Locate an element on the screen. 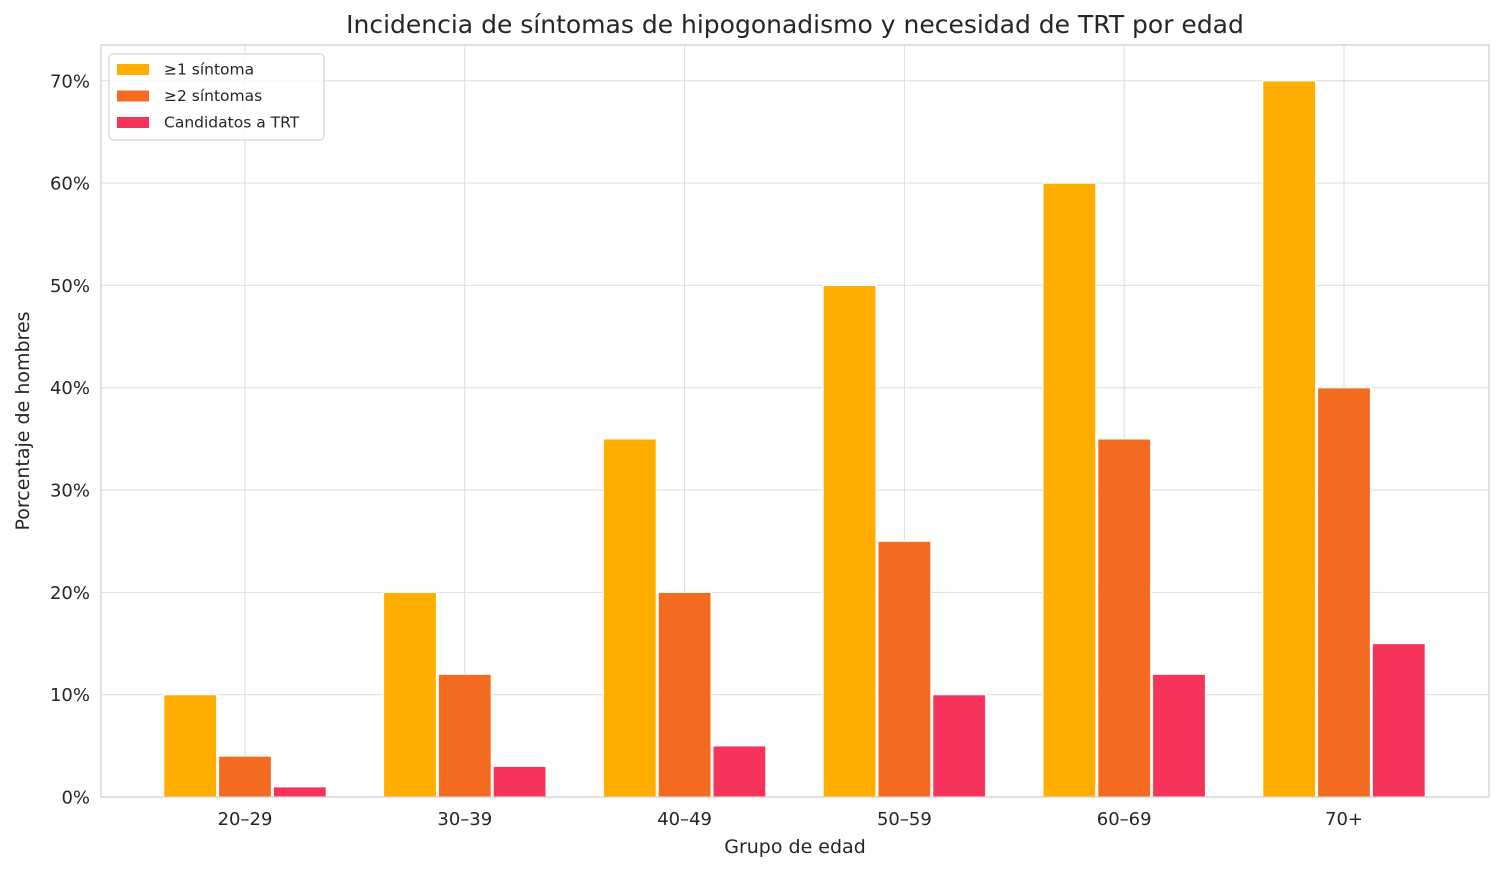 The height and width of the screenshot is (874, 1500). x-tick-label: 40–49 is located at coordinates (684, 819).